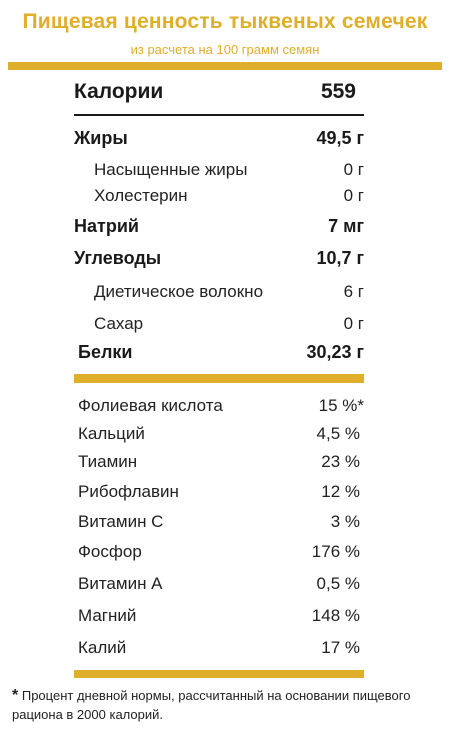 Image resolution: width=450 pixels, height=740 pixels. I want to click on vitamin-value: 4,5 %, so click(338, 433).